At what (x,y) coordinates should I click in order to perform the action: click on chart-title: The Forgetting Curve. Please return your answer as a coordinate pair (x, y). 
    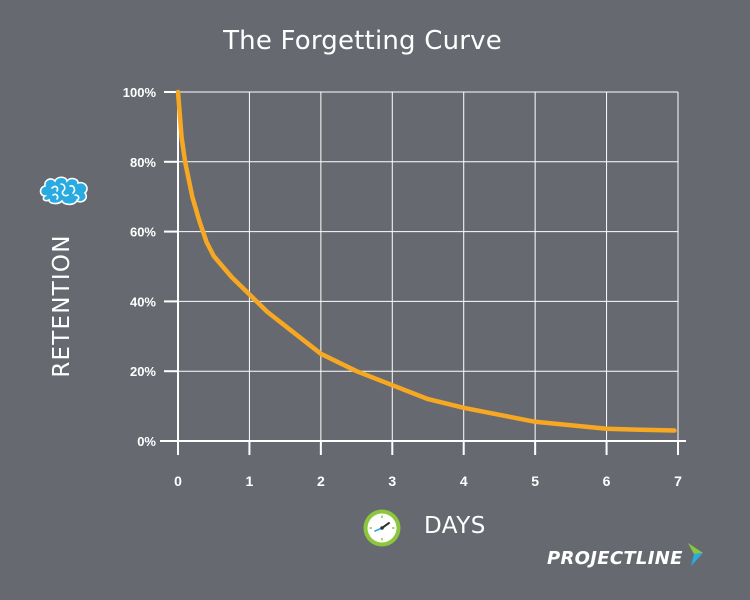
    Looking at the image, I should click on (362, 41).